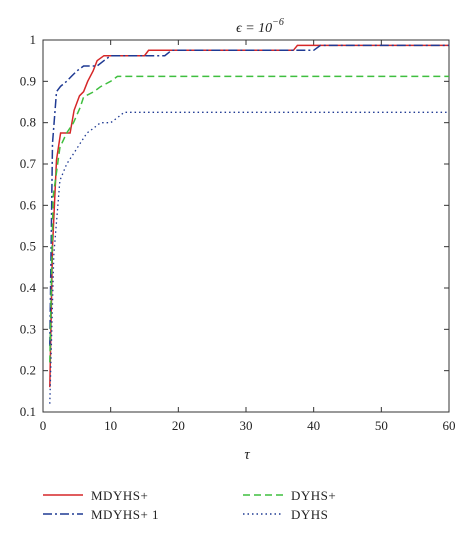  I want to click on y-tick-label: 0.1, so click(28, 411).